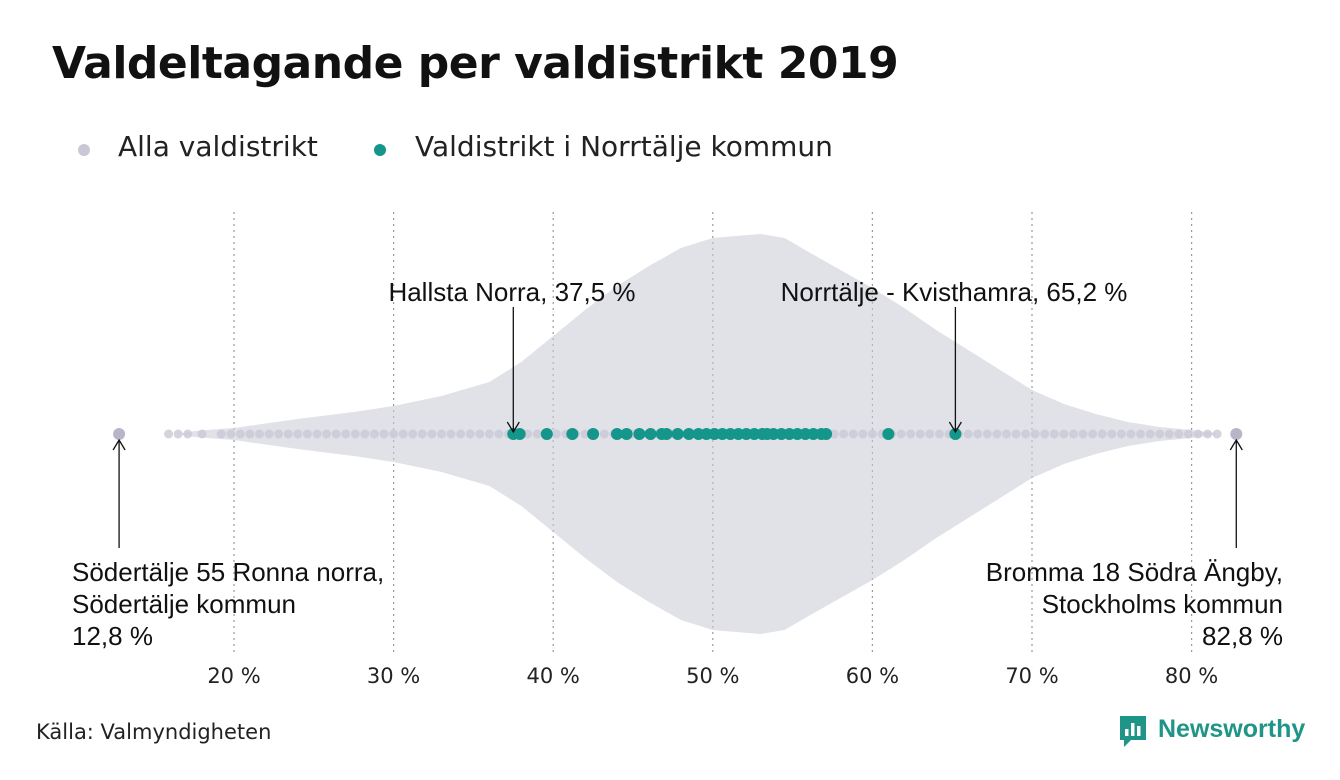  I want to click on x-tick-label: 80 %, so click(1191, 676).